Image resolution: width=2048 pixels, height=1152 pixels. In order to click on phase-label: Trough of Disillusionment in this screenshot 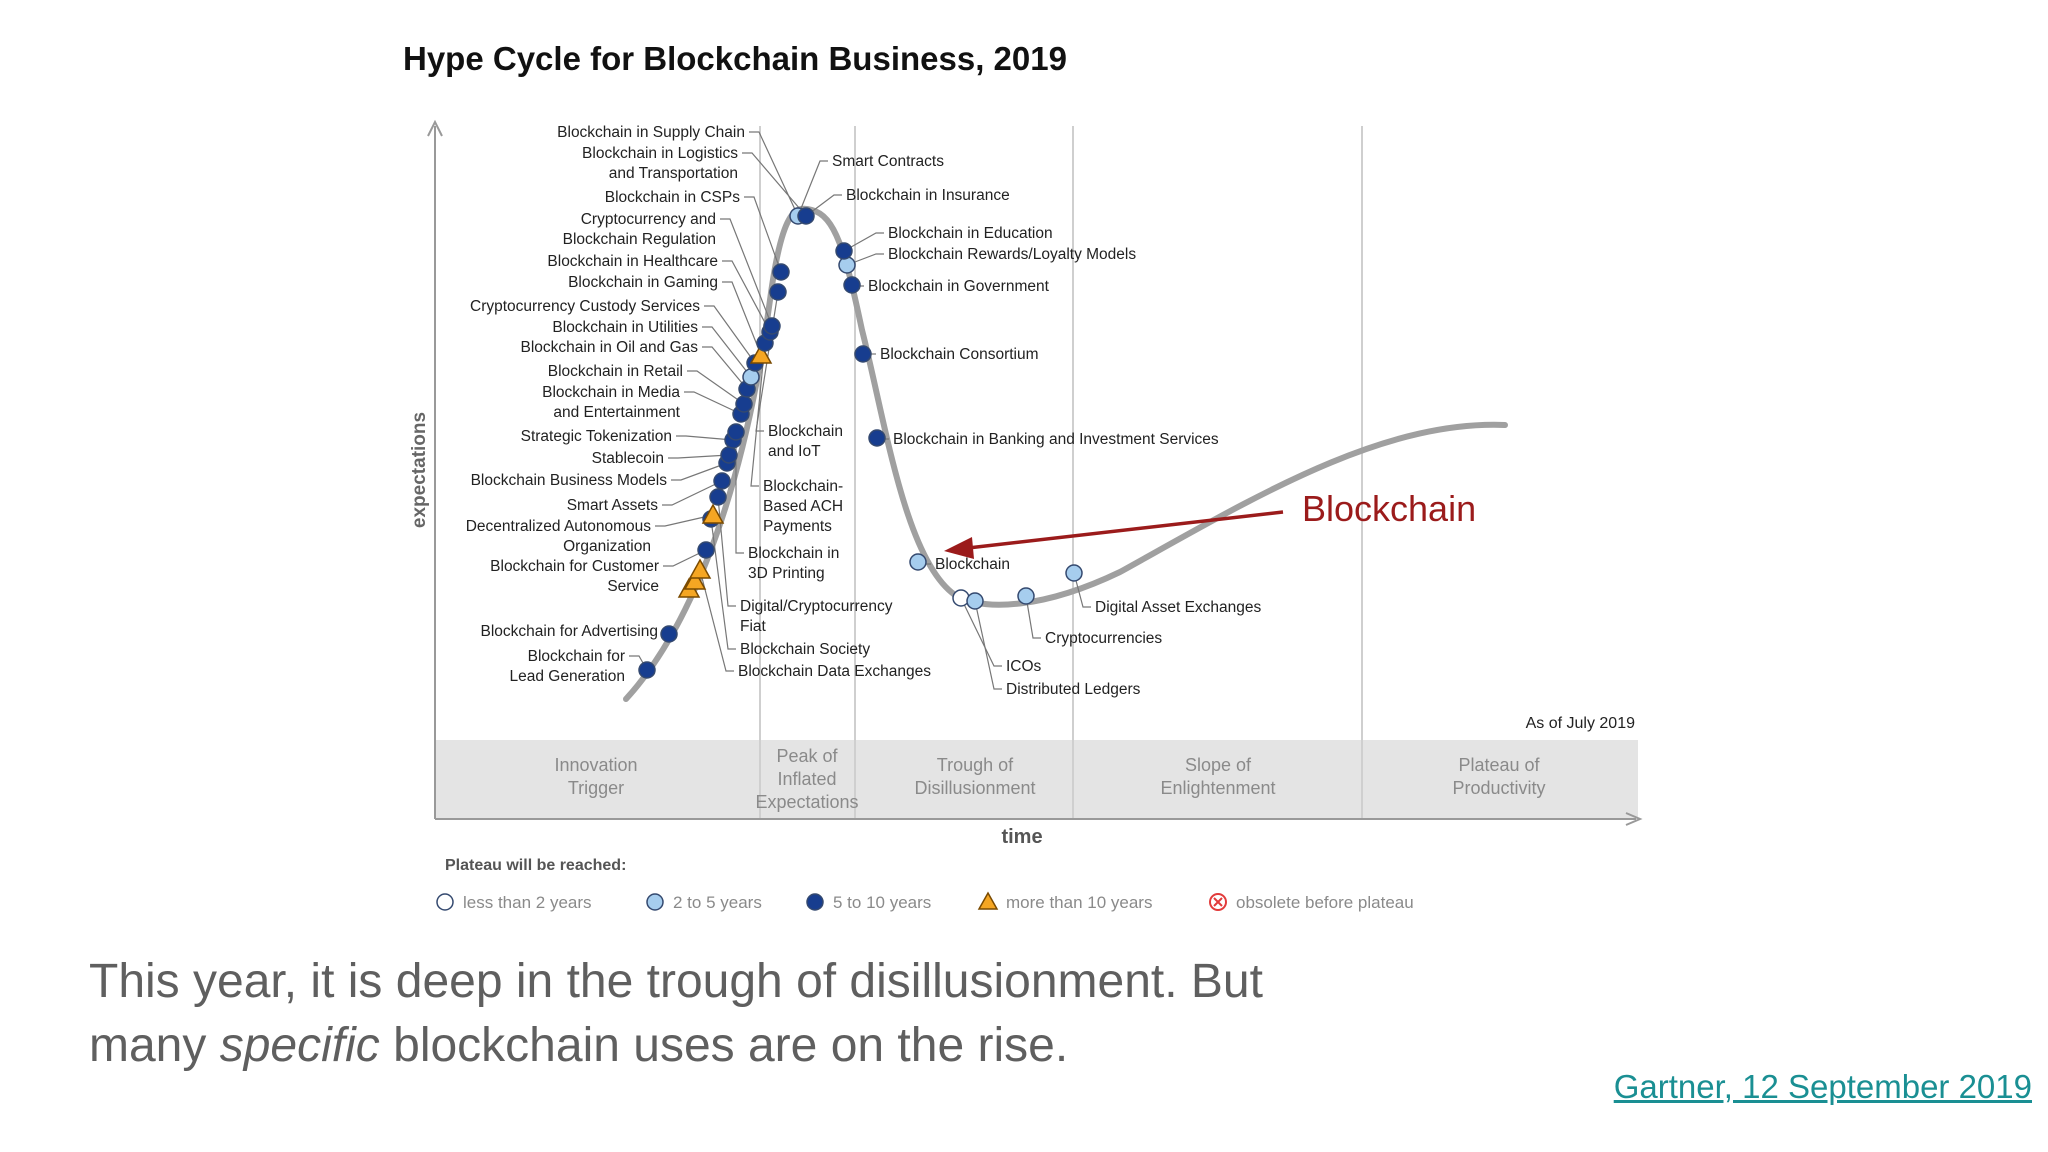, I will do `click(974, 776)`.